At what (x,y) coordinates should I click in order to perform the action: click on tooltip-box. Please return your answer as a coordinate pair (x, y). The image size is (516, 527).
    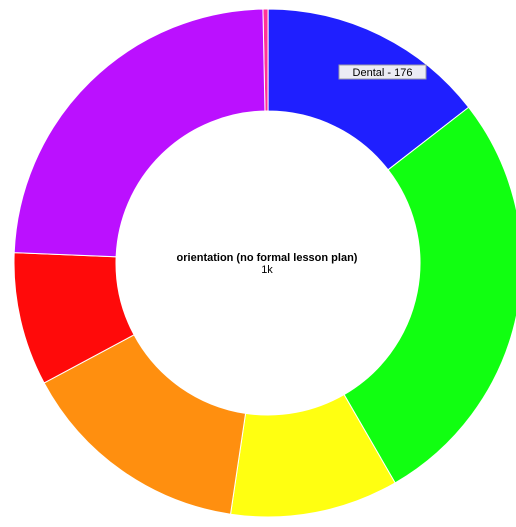
    Looking at the image, I should click on (382, 72).